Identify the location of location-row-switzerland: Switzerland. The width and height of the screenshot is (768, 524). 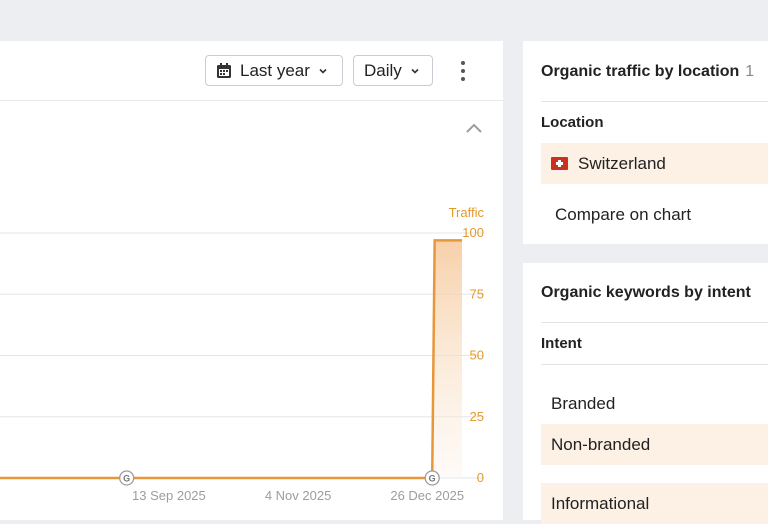
(654, 163).